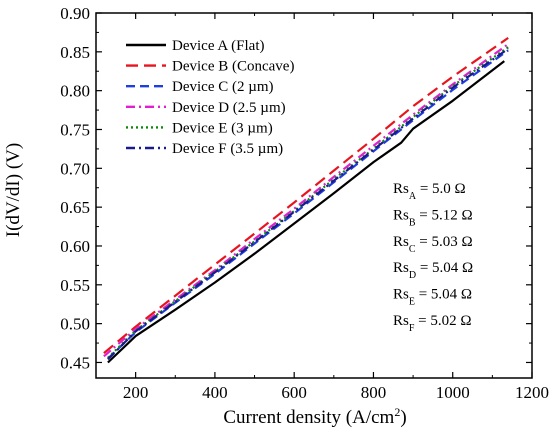 The image size is (550, 437). What do you see at coordinates (75, 207) in the screenshot?
I see `y-tick-label: 0.65` at bounding box center [75, 207].